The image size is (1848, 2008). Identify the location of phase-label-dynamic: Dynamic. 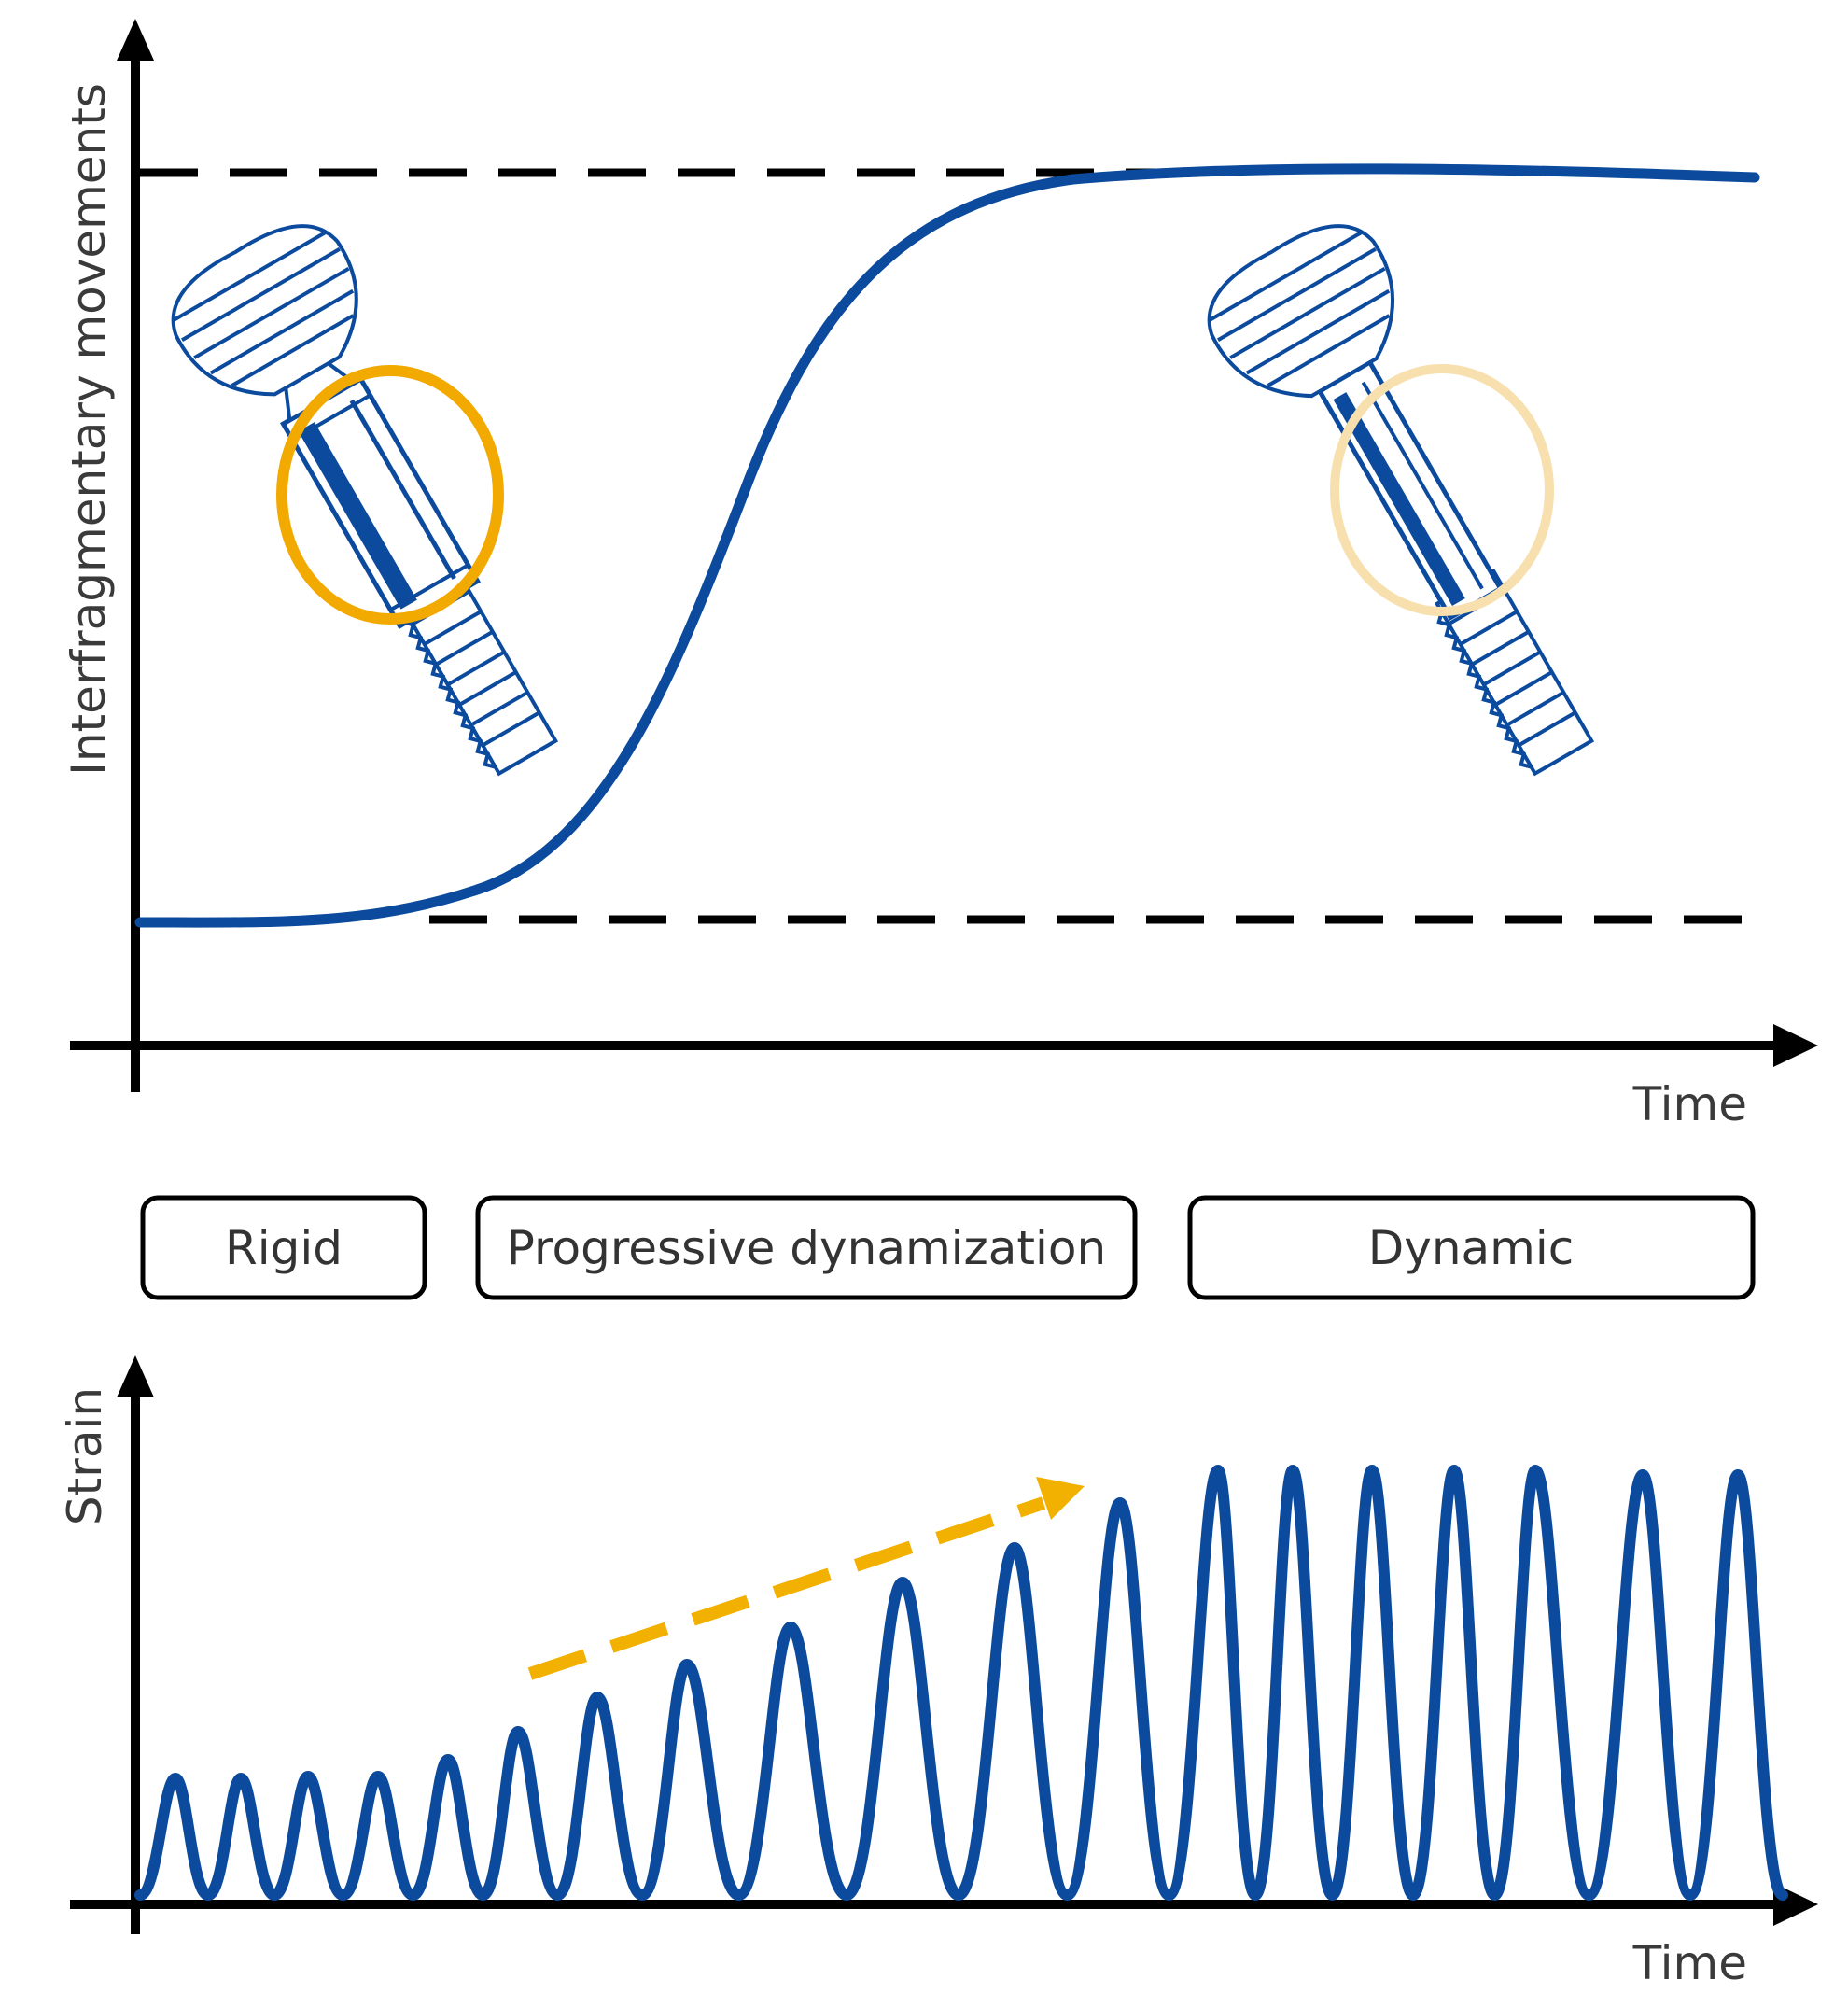
(1471, 1248).